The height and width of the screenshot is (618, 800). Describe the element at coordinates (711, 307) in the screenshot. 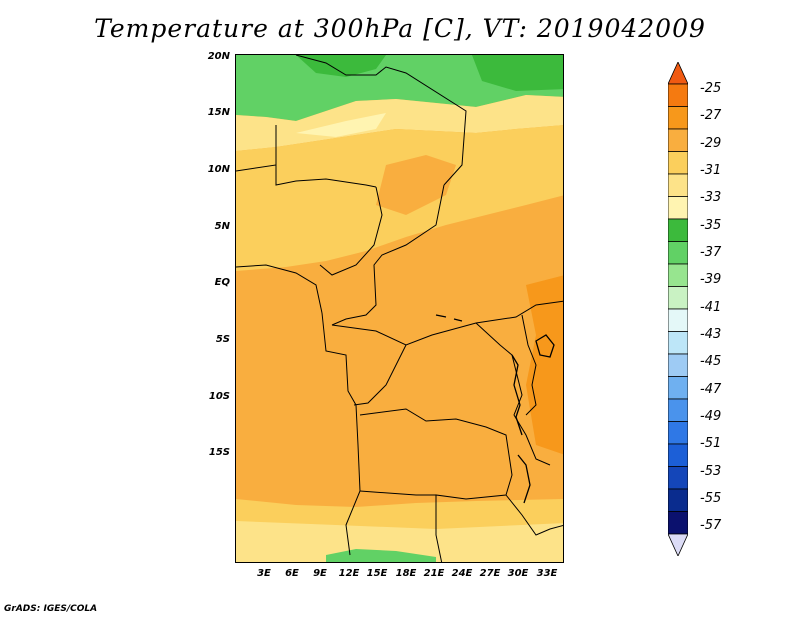

I see `colorbar-label: -41` at that location.